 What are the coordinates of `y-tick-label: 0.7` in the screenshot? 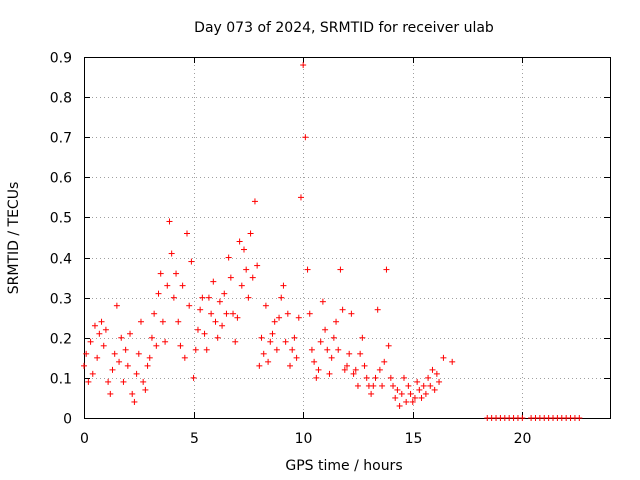 It's located at (61, 139).